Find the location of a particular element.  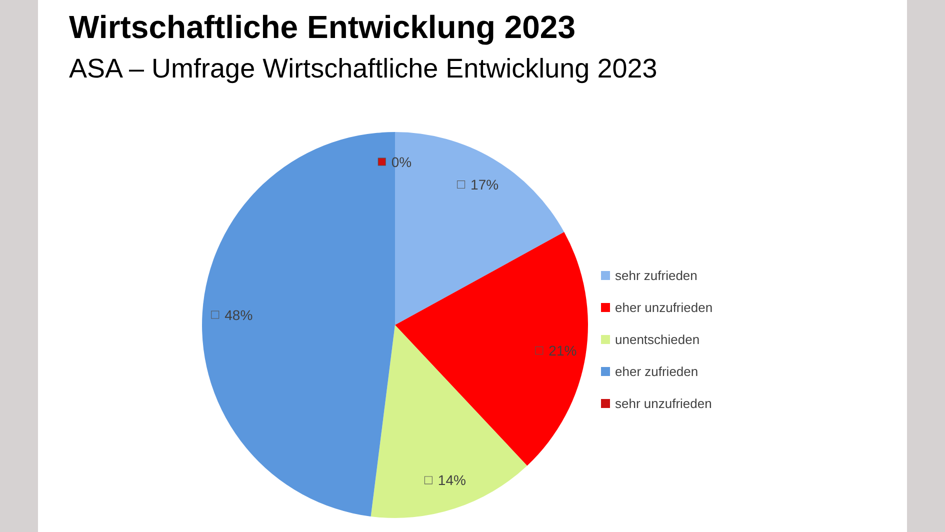

data-label: 14% is located at coordinates (452, 480).